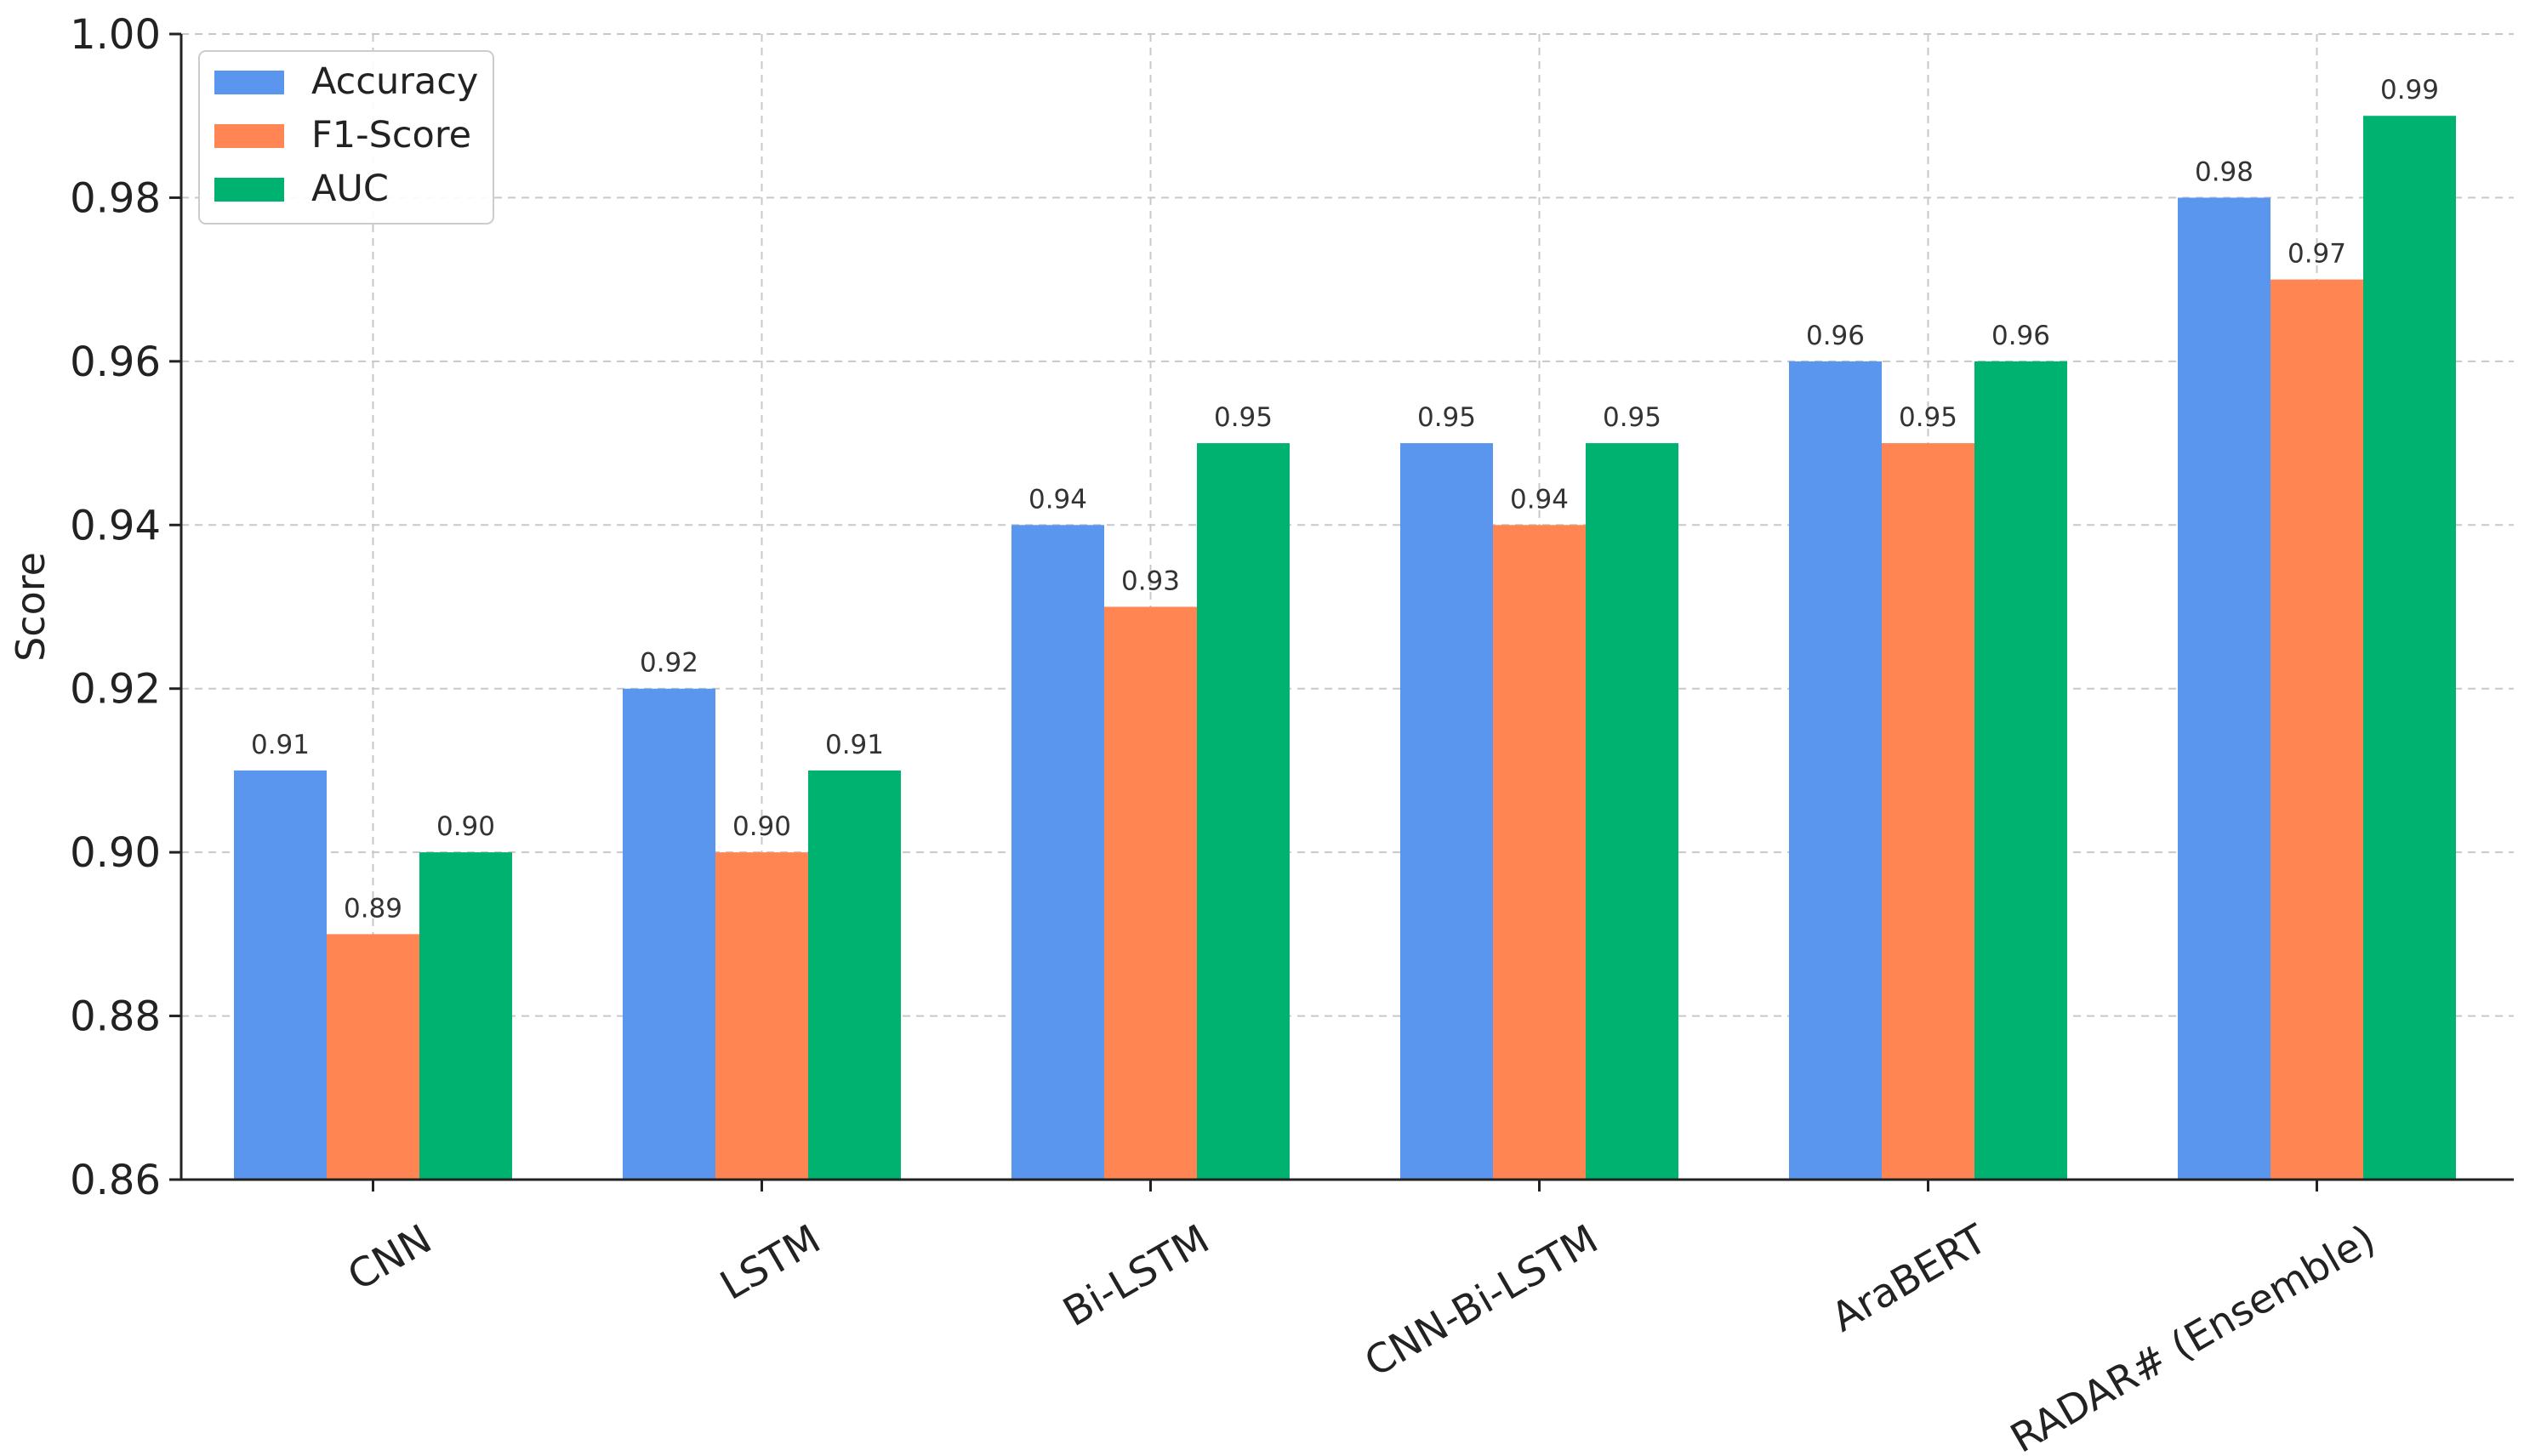 The image size is (2524, 1456). I want to click on data-label-accuracy: 0.92, so click(669, 663).